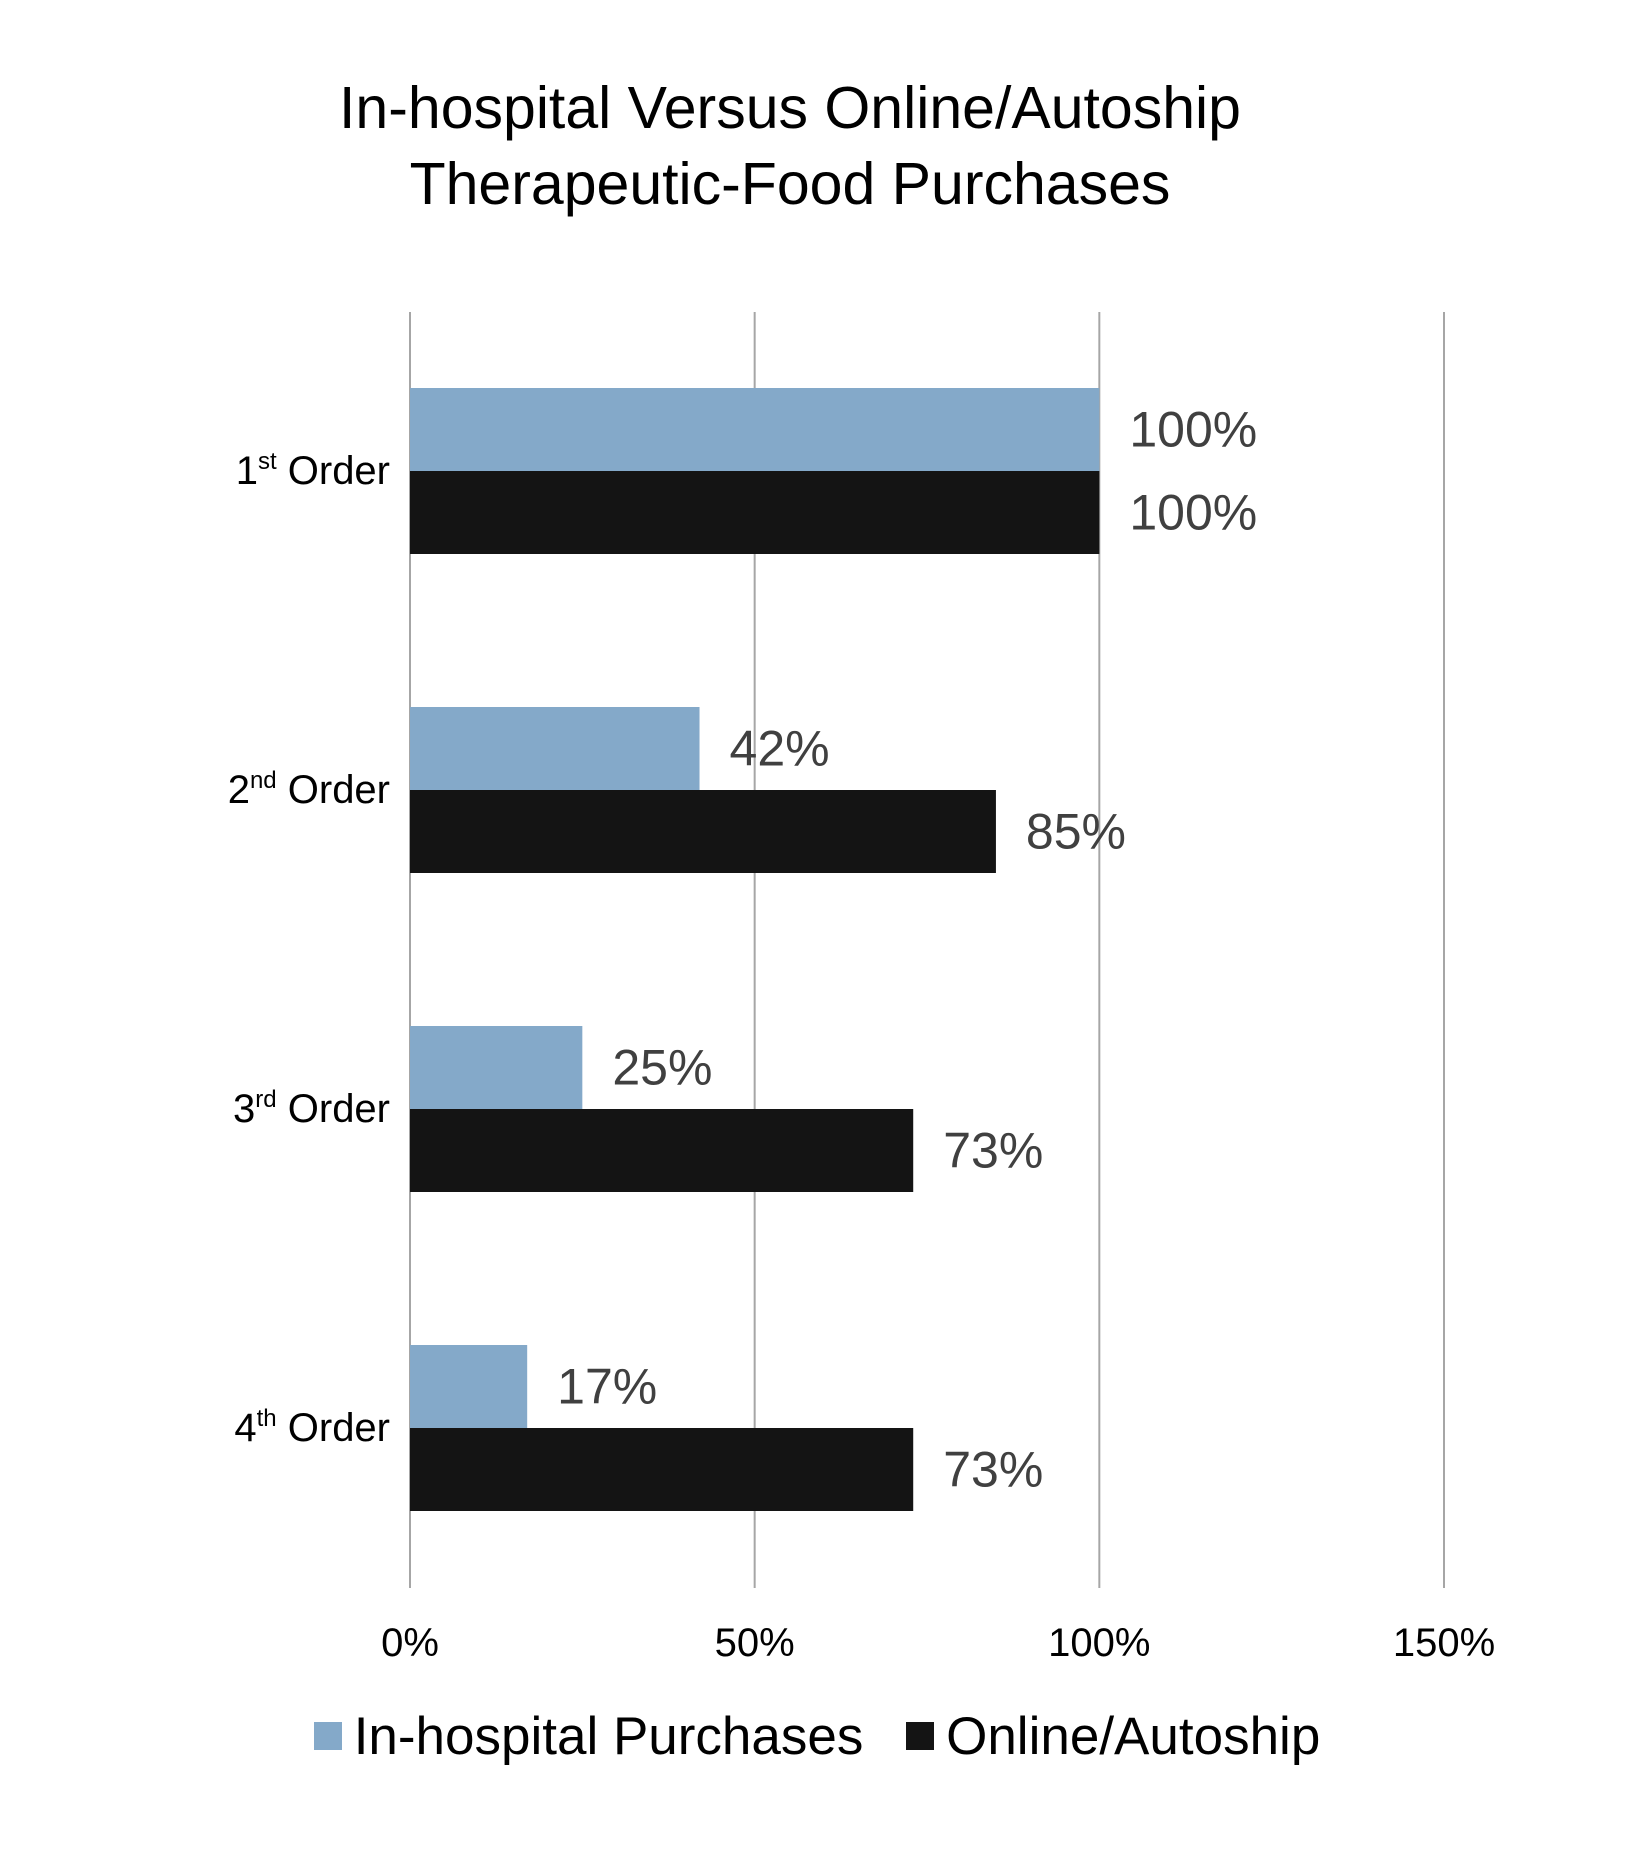 The image size is (1634, 1851). What do you see at coordinates (200, 1428) in the screenshot?
I see `y-category-label: 4th Order` at bounding box center [200, 1428].